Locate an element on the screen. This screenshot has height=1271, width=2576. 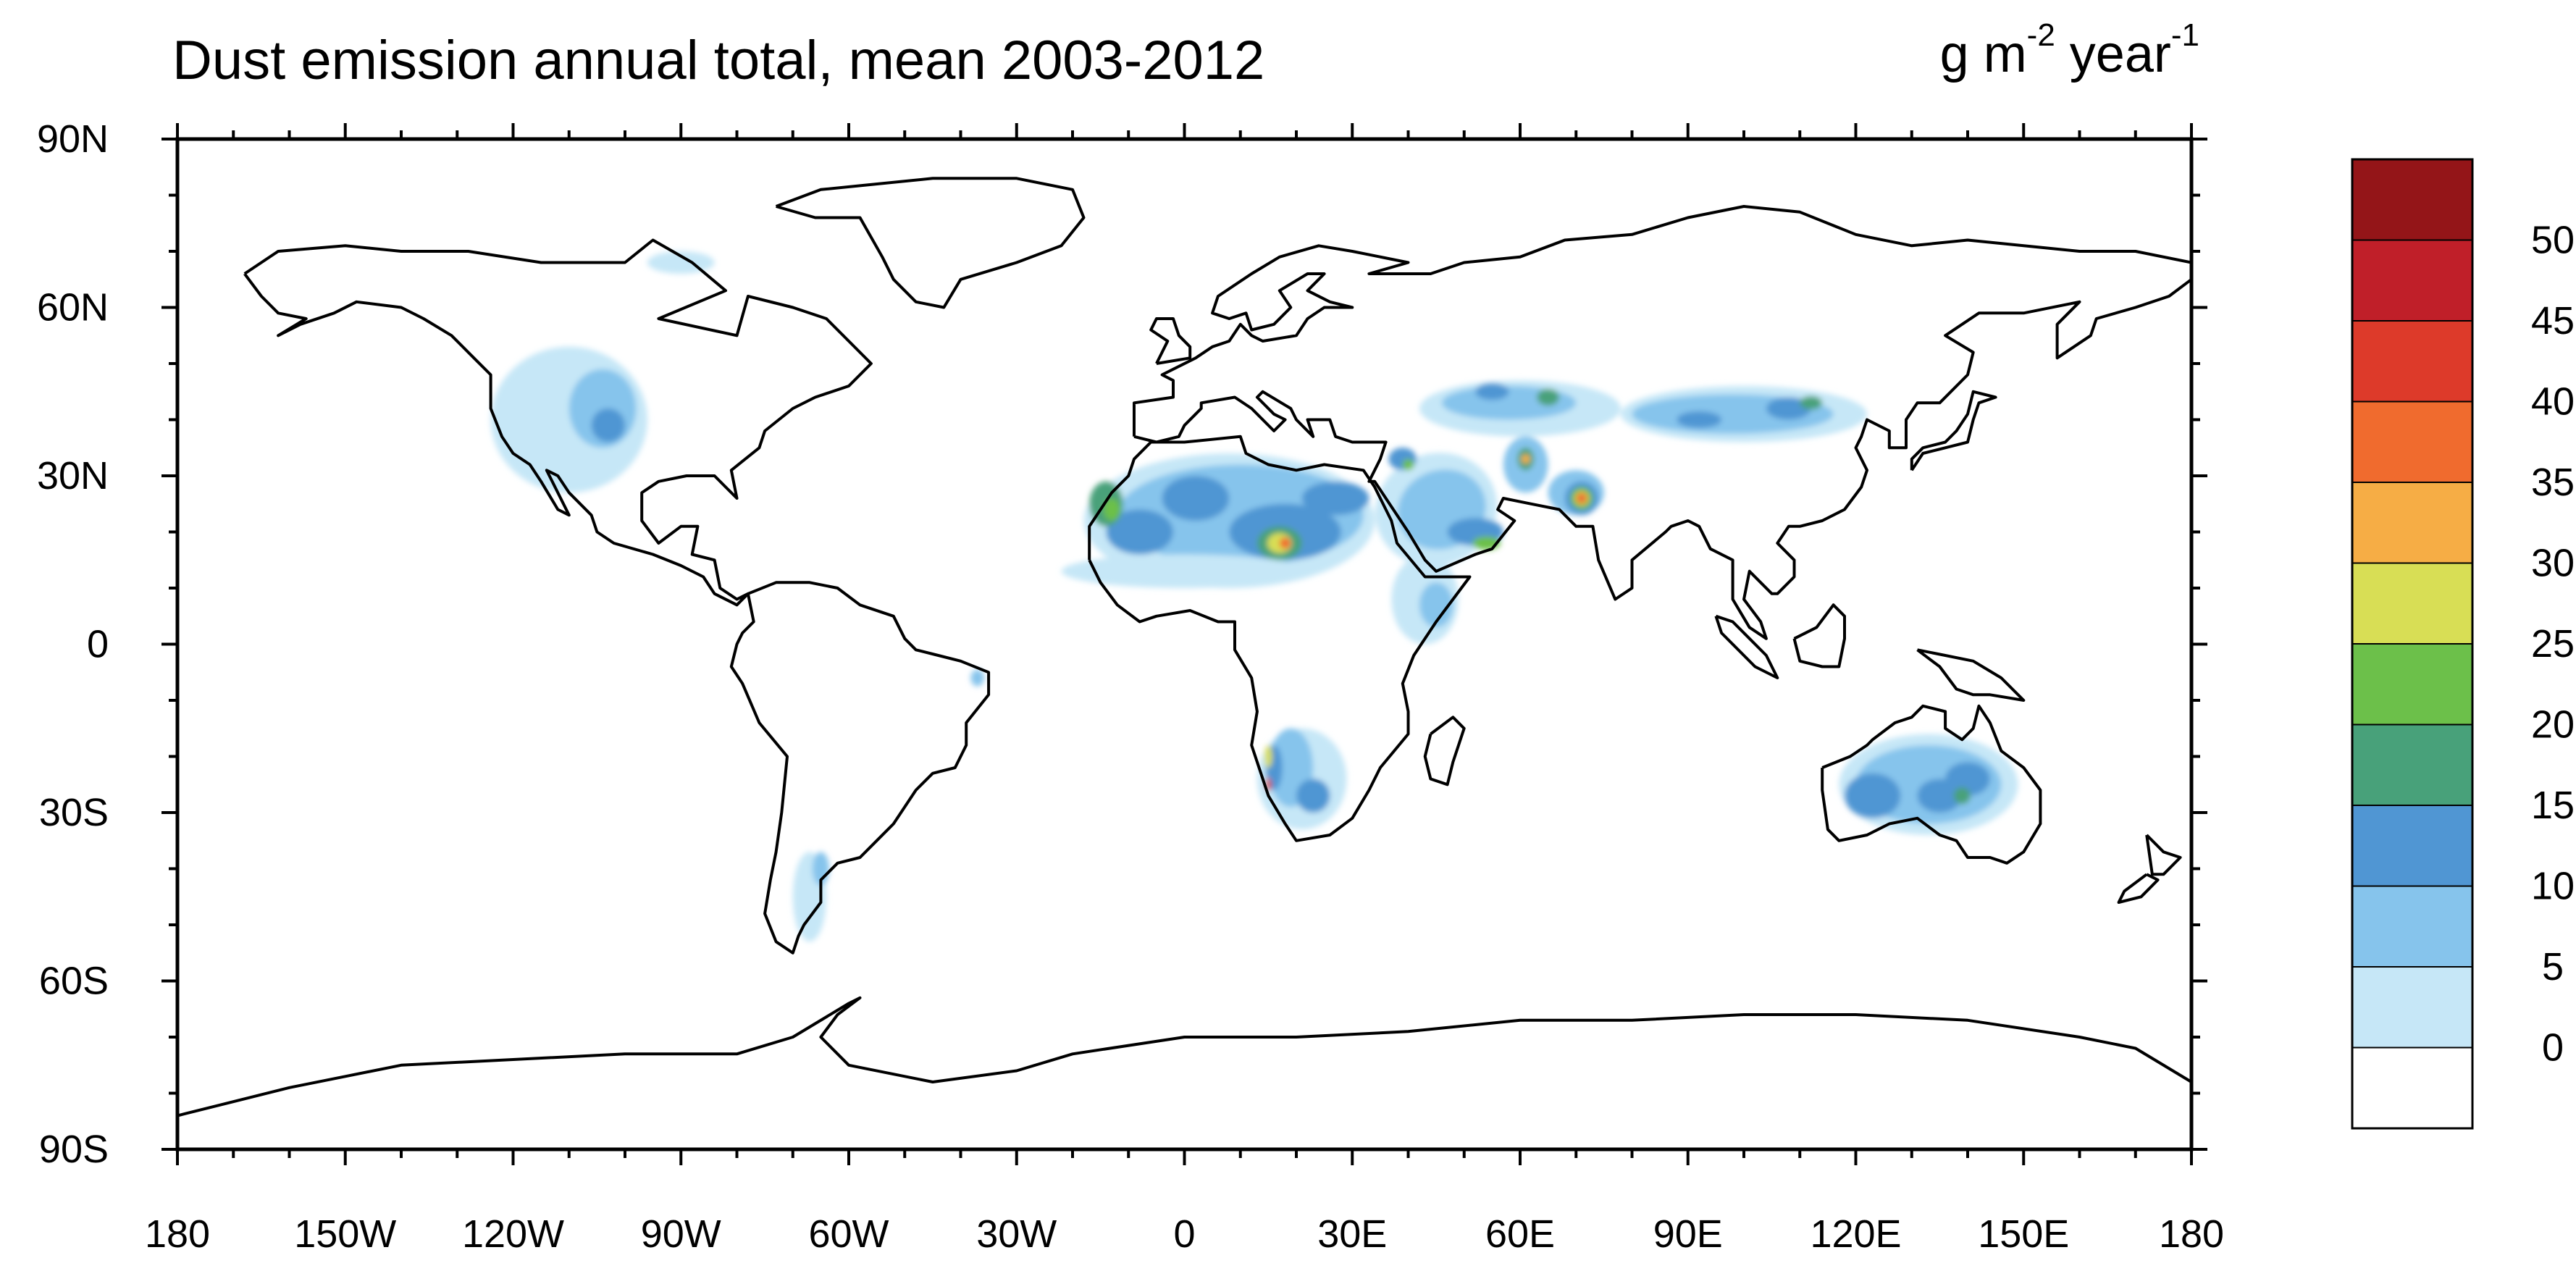
colorbar-label: 5 is located at coordinates (2553, 967).